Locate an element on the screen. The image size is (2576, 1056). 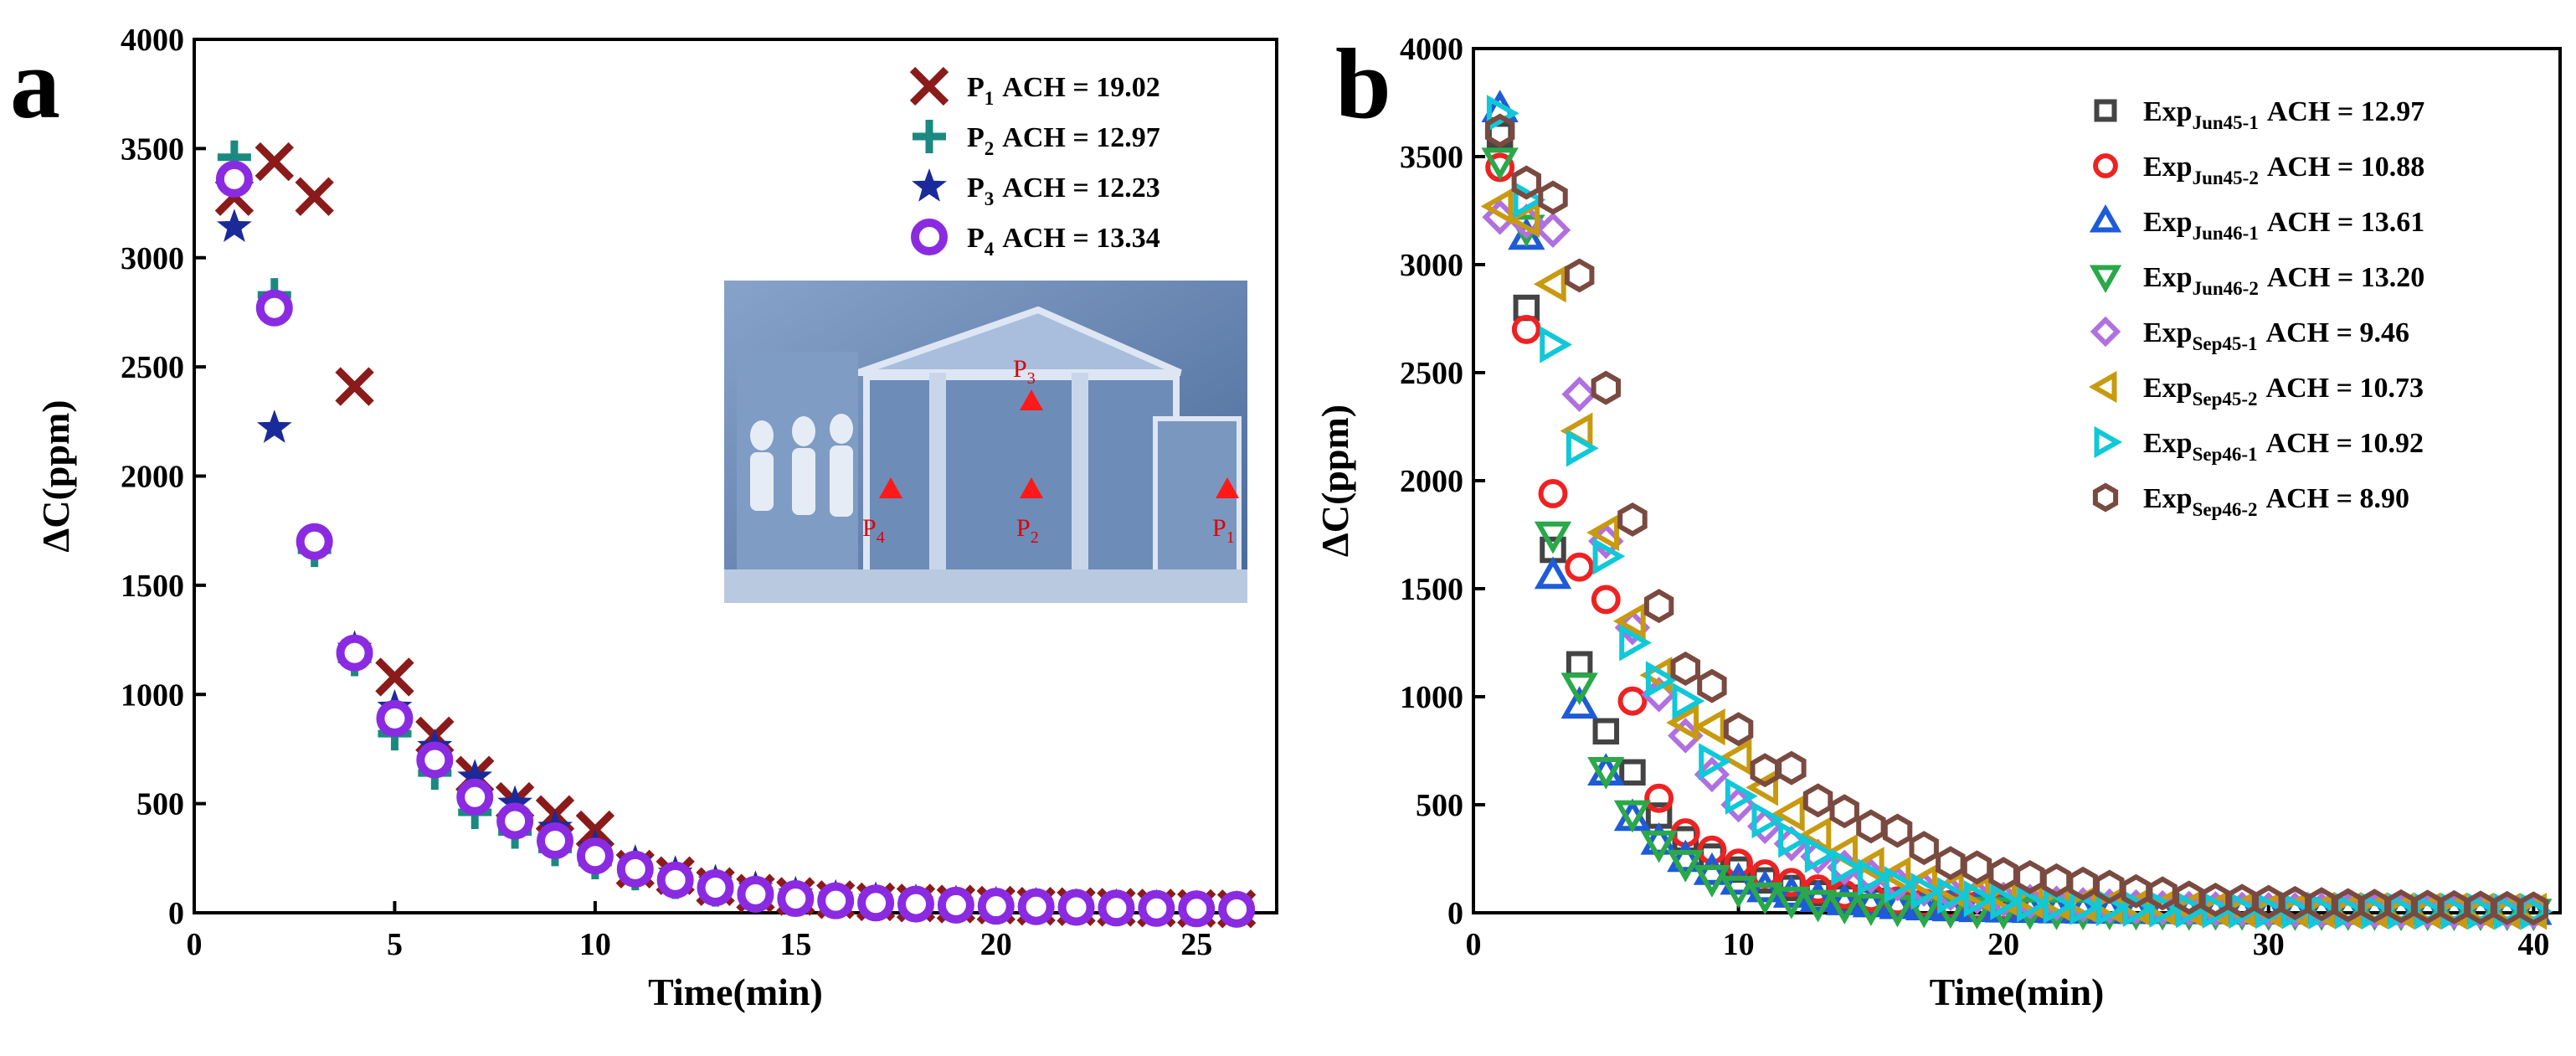
x-tick-label: 20 is located at coordinates (996, 944).